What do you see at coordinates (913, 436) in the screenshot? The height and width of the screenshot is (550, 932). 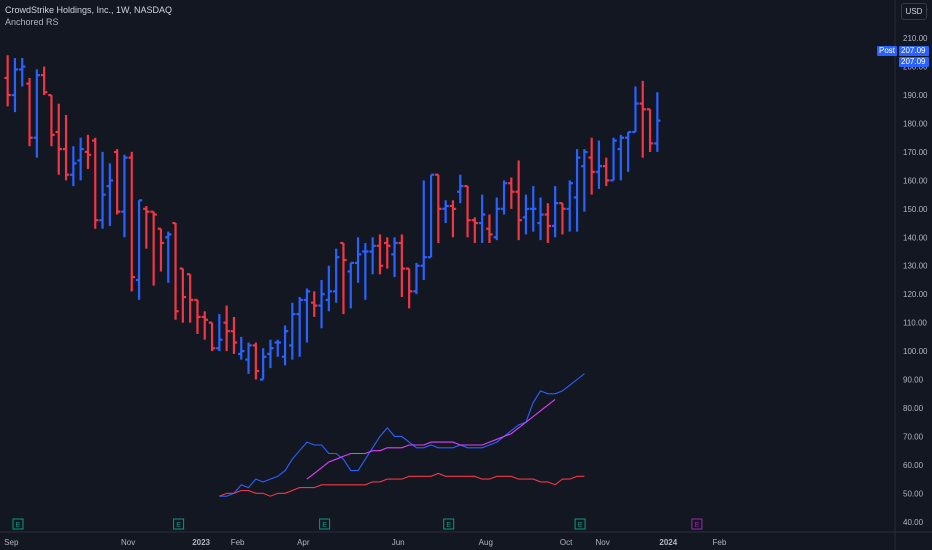 I see `y-tick-label: 70.00` at bounding box center [913, 436].